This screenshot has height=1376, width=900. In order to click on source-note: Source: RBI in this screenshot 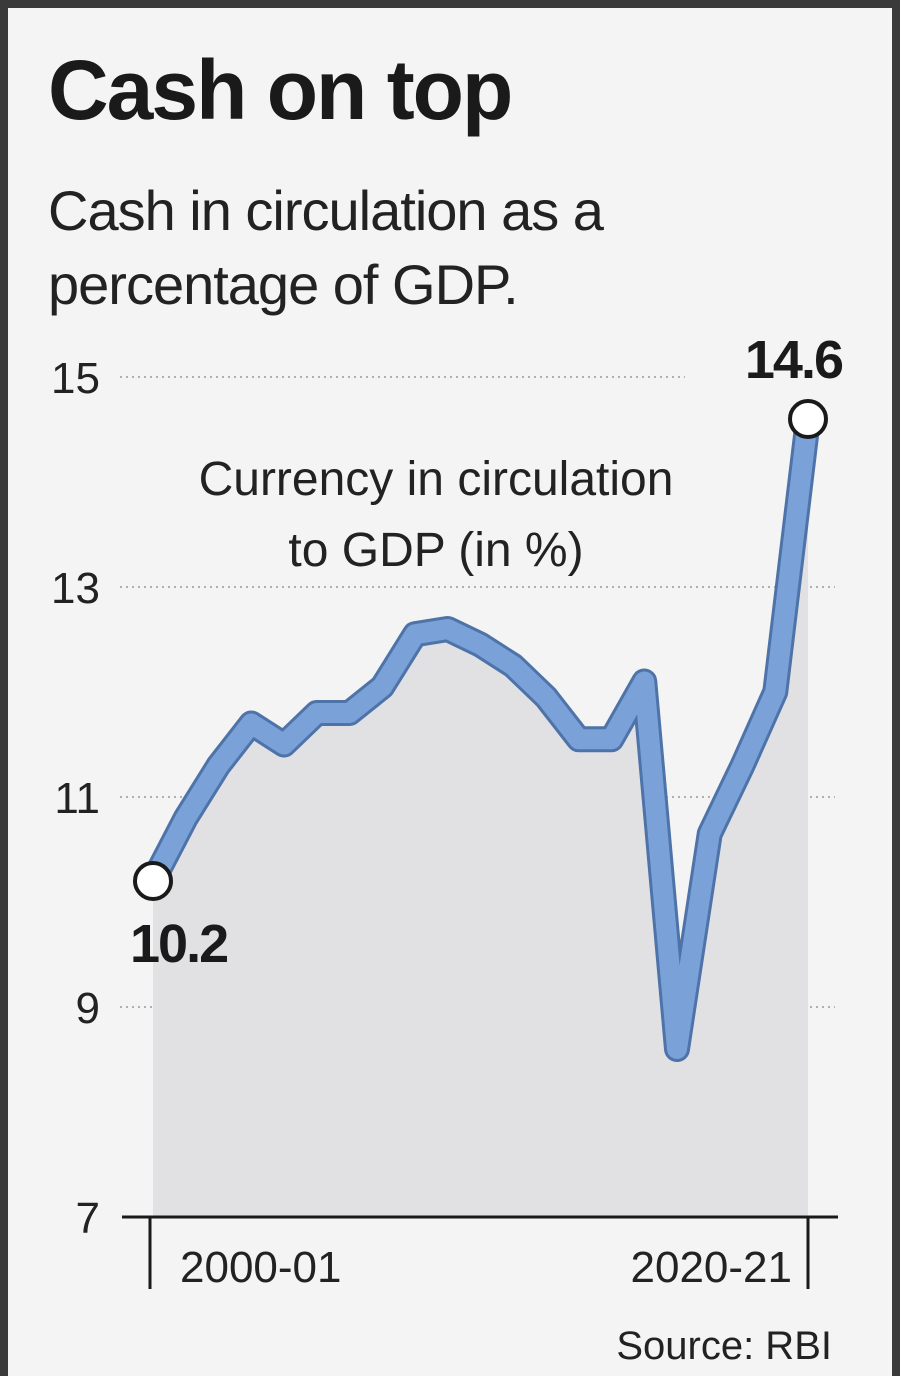, I will do `click(724, 1346)`.